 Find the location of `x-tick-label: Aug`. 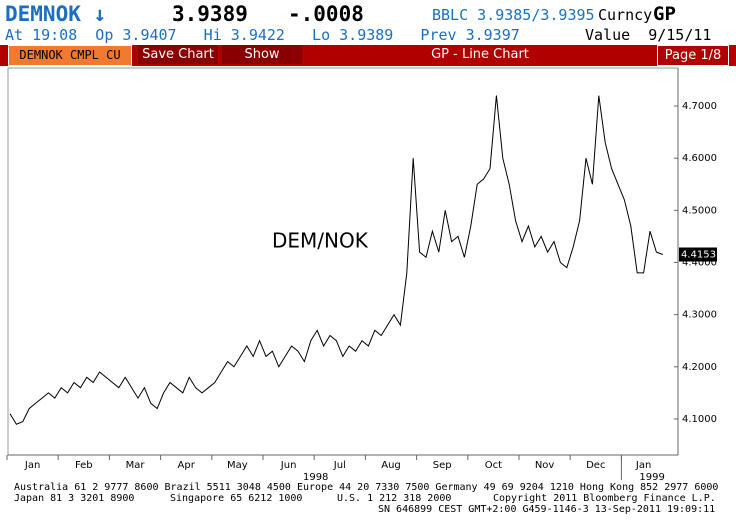

x-tick-label: Aug is located at coordinates (391, 465).